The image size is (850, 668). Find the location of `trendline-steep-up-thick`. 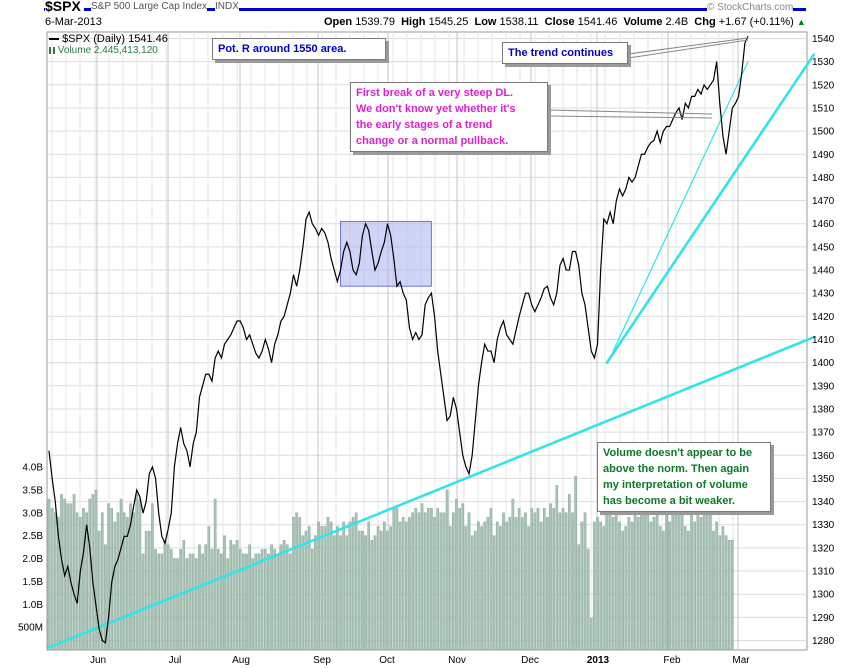

trendline-steep-up-thick is located at coordinates (710, 208).